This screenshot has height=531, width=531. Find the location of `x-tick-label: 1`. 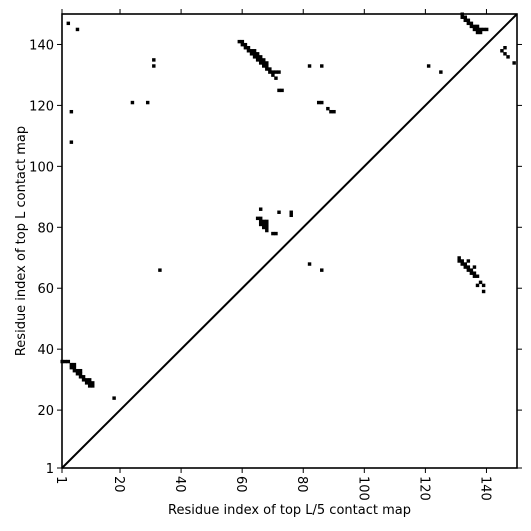

x-tick-label: 1 is located at coordinates (60, 480).